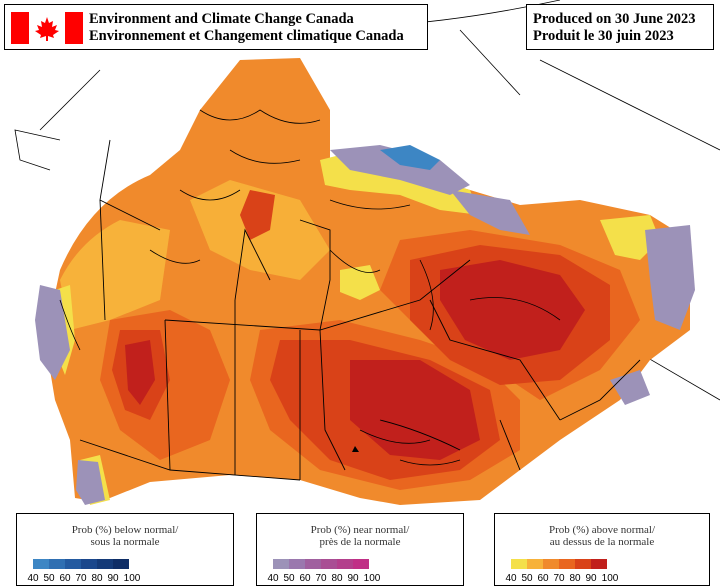 Image resolution: width=720 pixels, height=586 pixels. What do you see at coordinates (527, 578) in the screenshot?
I see `legend-above-tick: 50` at bounding box center [527, 578].